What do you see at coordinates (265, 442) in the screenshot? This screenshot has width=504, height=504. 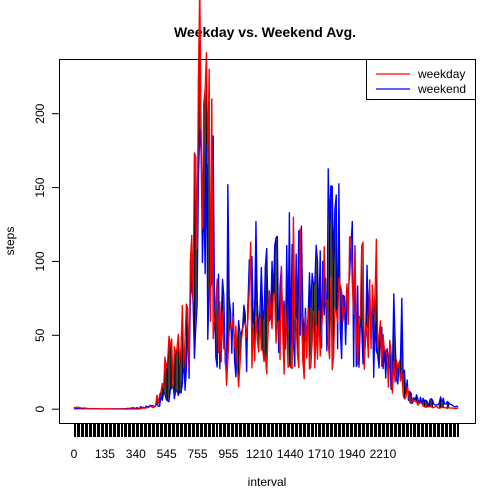 I see `x-axis: 0 135 340 545 755 955 1210 1440 1710 1940 2210` at bounding box center [265, 442].